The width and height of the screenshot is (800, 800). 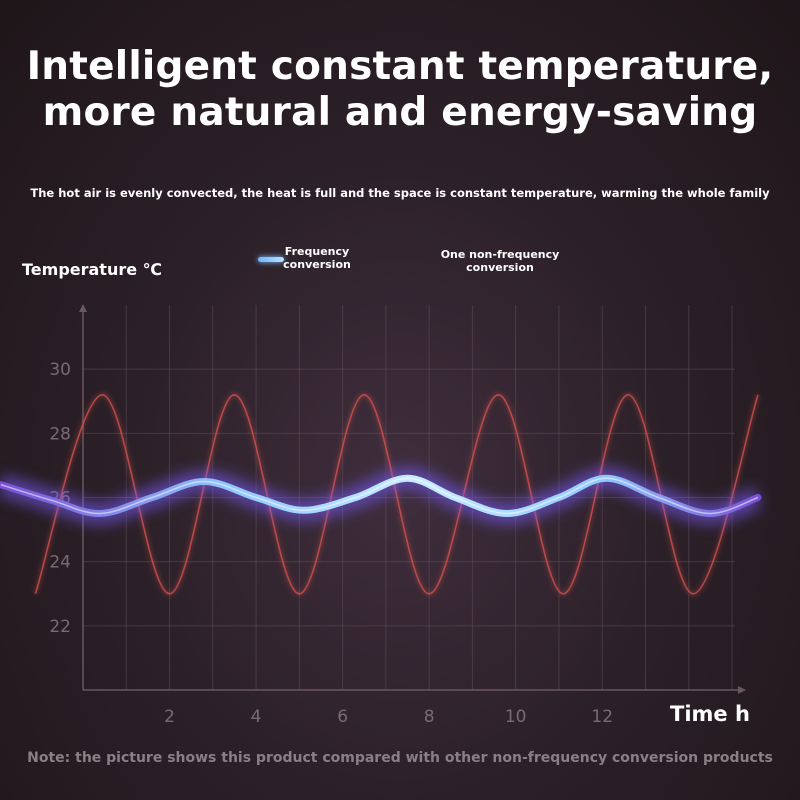 I want to click on headline-line-2: more natural and energy-saving, so click(x=400, y=112).